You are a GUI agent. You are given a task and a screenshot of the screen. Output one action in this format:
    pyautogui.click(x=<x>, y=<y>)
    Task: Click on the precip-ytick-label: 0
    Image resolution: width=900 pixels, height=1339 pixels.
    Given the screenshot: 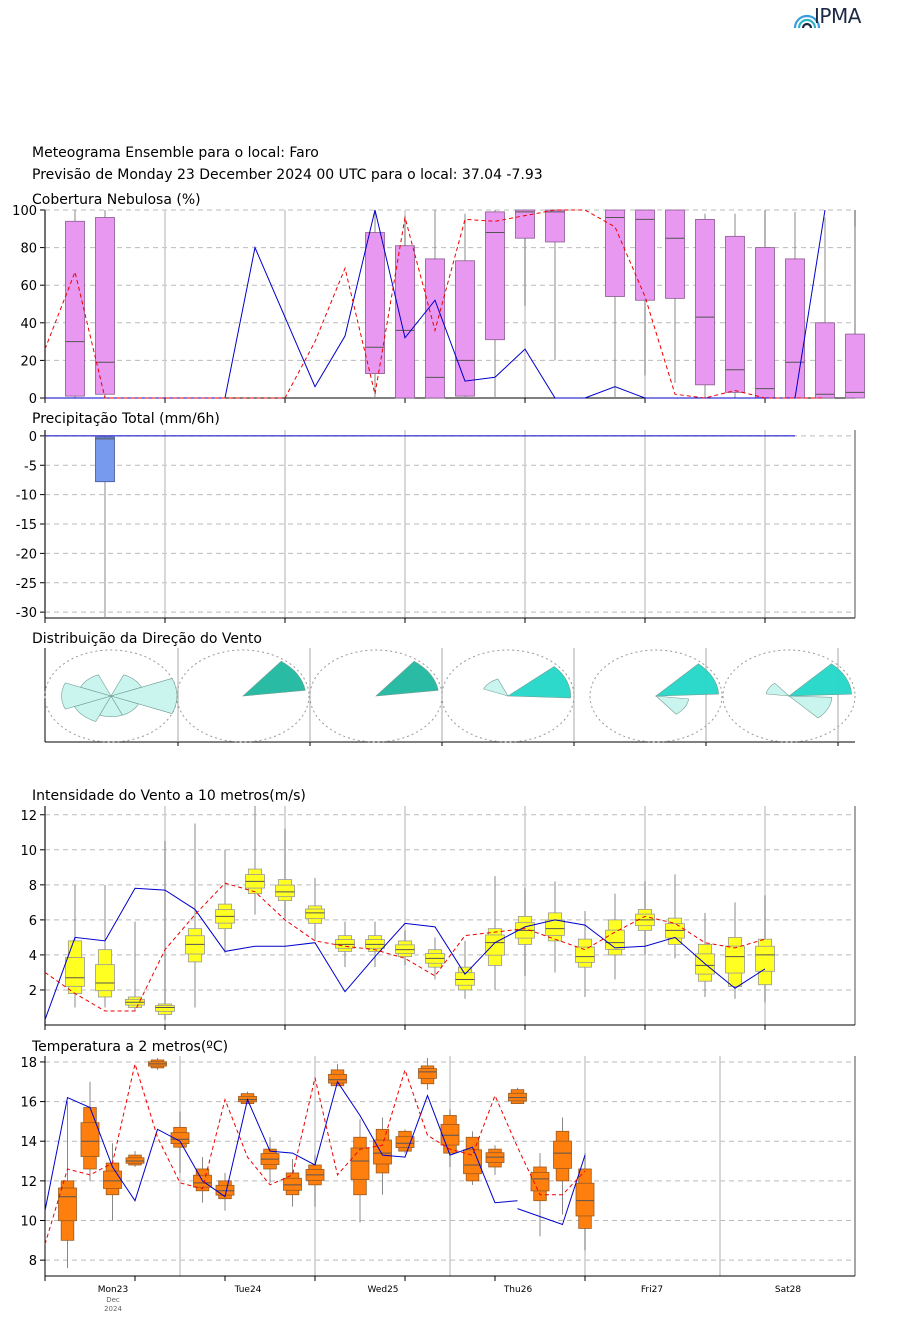 What is the action you would take?
    pyautogui.click(x=33, y=437)
    